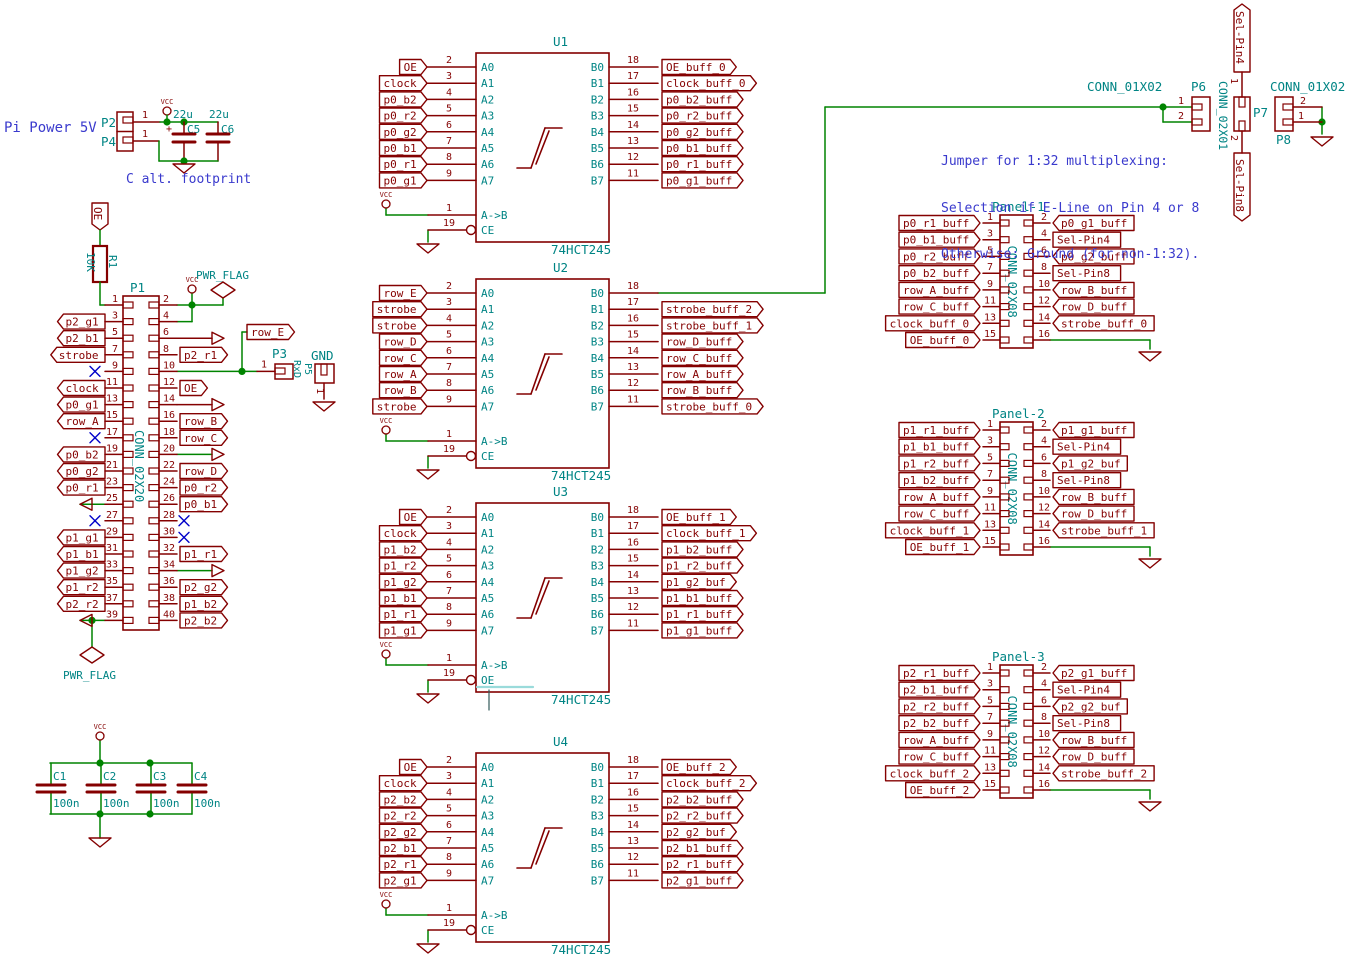 This screenshot has height=969, width=1354. Describe the element at coordinates (81, 471) in the screenshot. I see `net-label-p0_g2: p0_g2` at that location.